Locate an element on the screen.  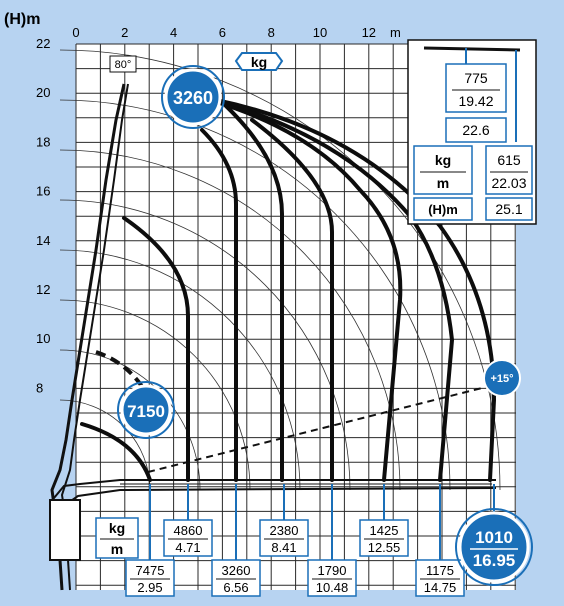
inset-load-kg-1: 775 is located at coordinates (476, 78).